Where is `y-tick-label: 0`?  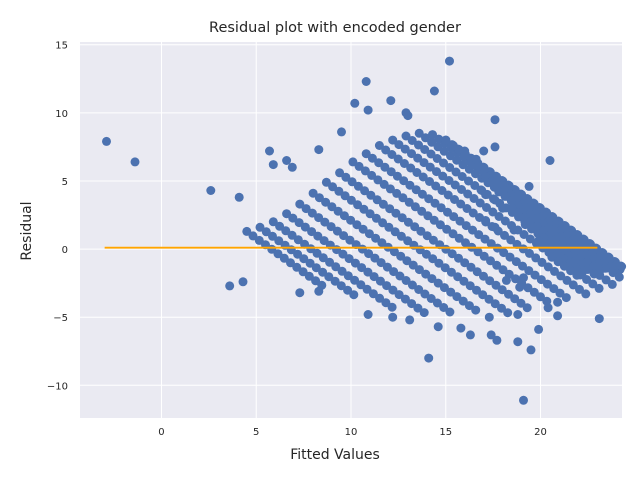
y-tick-label: 0 is located at coordinates (65, 250).